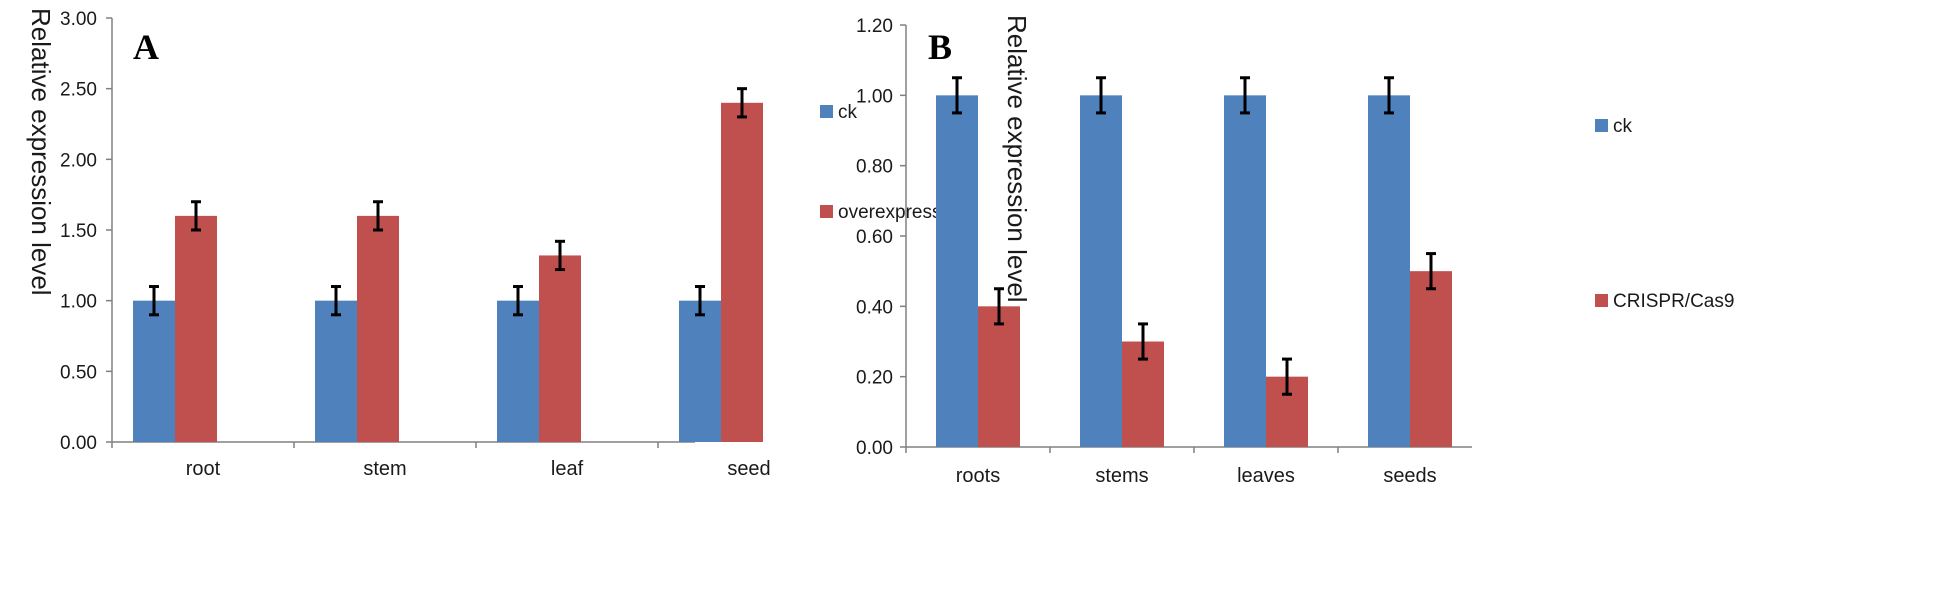 The height and width of the screenshot is (604, 1943). What do you see at coordinates (902, 212) in the screenshot?
I see `legend-label: overexpression` at bounding box center [902, 212].